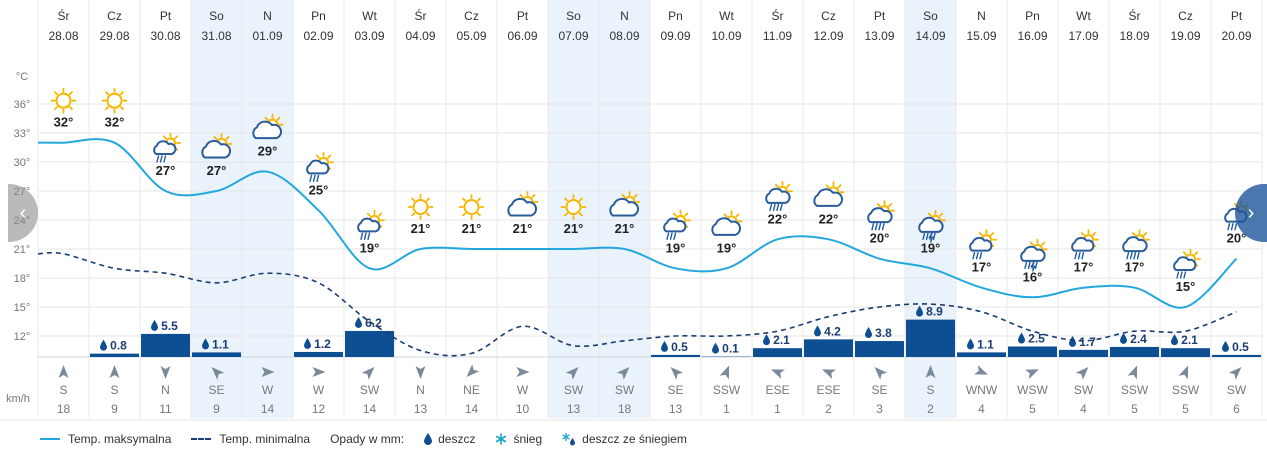  Describe the element at coordinates (674, 347) in the screenshot. I see `precip-label: 0.5` at that location.